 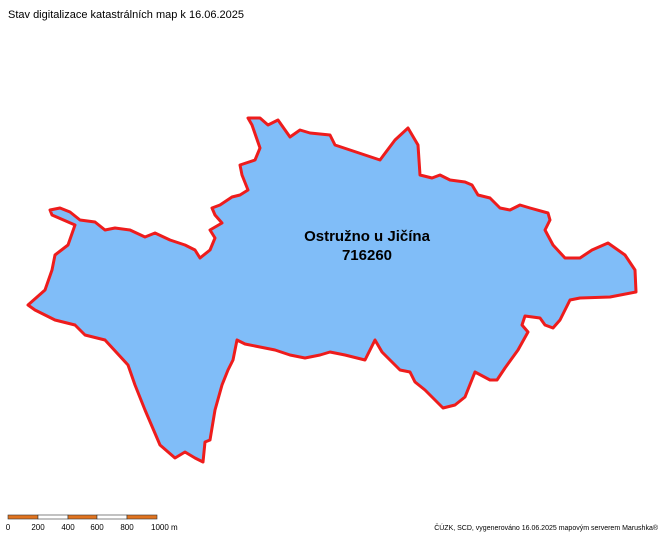 I want to click on scale-label: 0, so click(x=8, y=527).